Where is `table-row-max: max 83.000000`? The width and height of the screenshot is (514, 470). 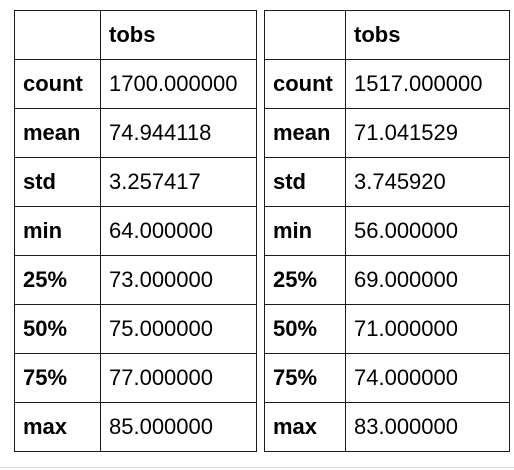
table-row-max: max 83.000000 is located at coordinates (387, 427).